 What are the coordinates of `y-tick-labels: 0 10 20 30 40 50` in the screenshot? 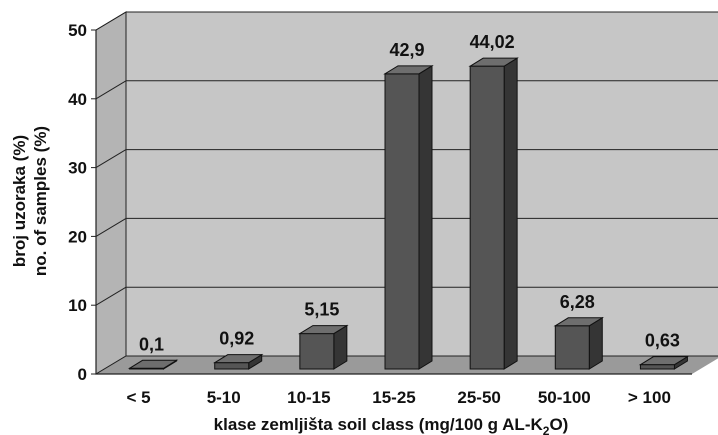 It's located at (77, 202).